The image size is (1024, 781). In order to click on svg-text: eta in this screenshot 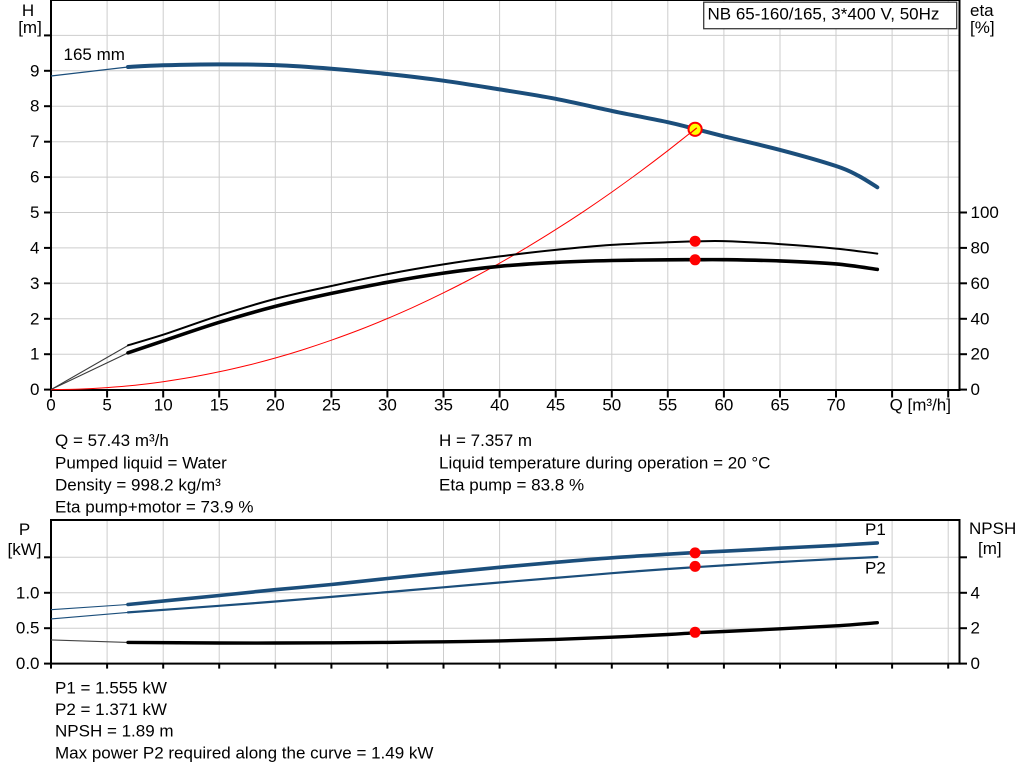, I will do `click(982, 10)`.